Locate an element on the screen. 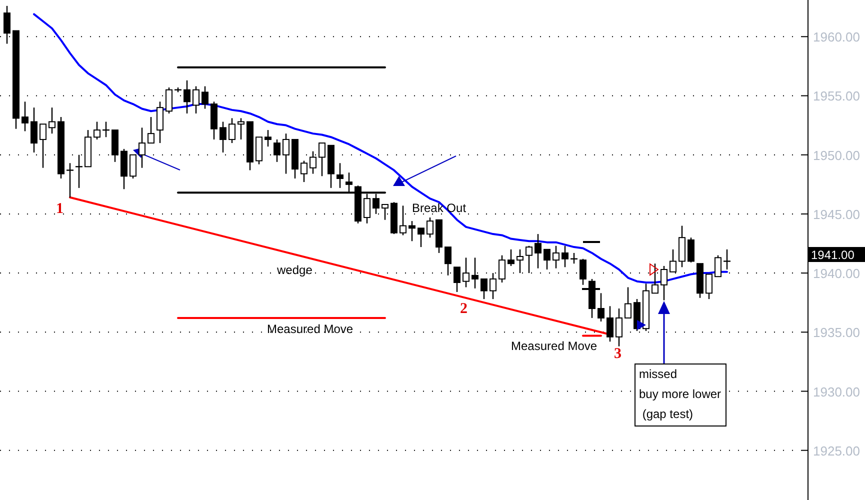 This screenshot has width=865, height=500. annotation: 3 is located at coordinates (618, 354).